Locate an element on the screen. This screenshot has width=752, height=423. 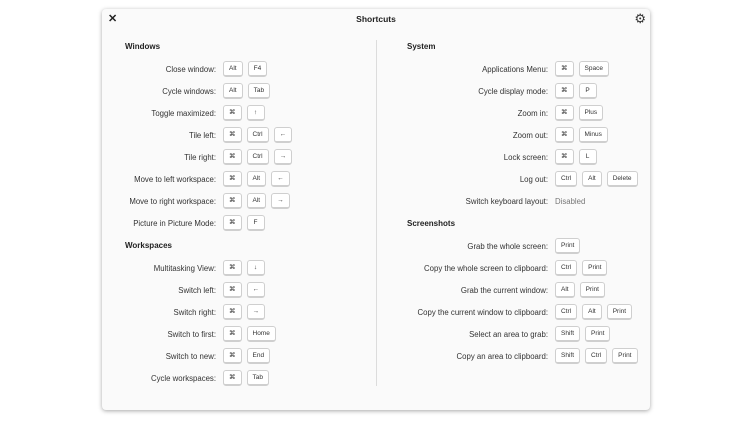
shortcut-row: Move to right workspace: ⌘ Alt → is located at coordinates (239, 201).